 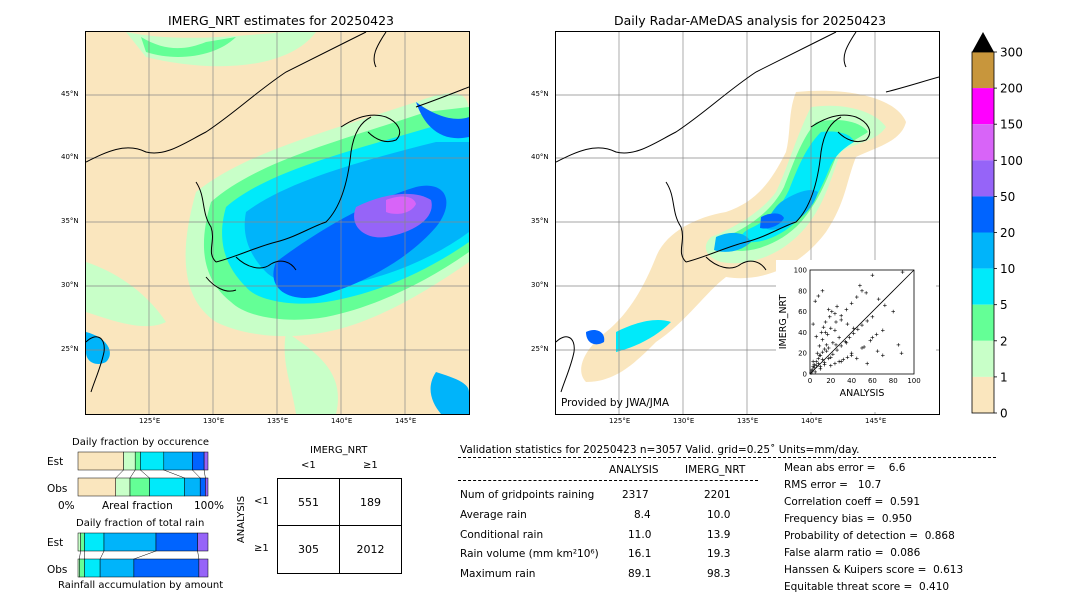 What do you see at coordinates (783, 322) in the screenshot?
I see `scatter-ylabel: IMERG_NRT` at bounding box center [783, 322].